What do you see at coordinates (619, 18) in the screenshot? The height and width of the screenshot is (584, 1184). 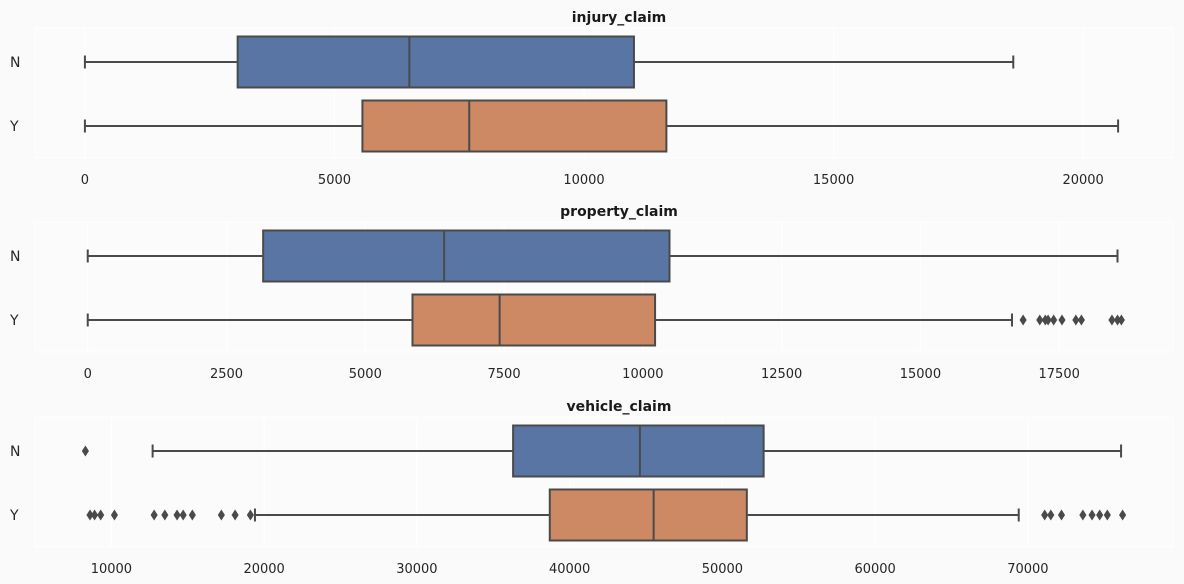 I see `panel-title: injury_claim` at bounding box center [619, 18].